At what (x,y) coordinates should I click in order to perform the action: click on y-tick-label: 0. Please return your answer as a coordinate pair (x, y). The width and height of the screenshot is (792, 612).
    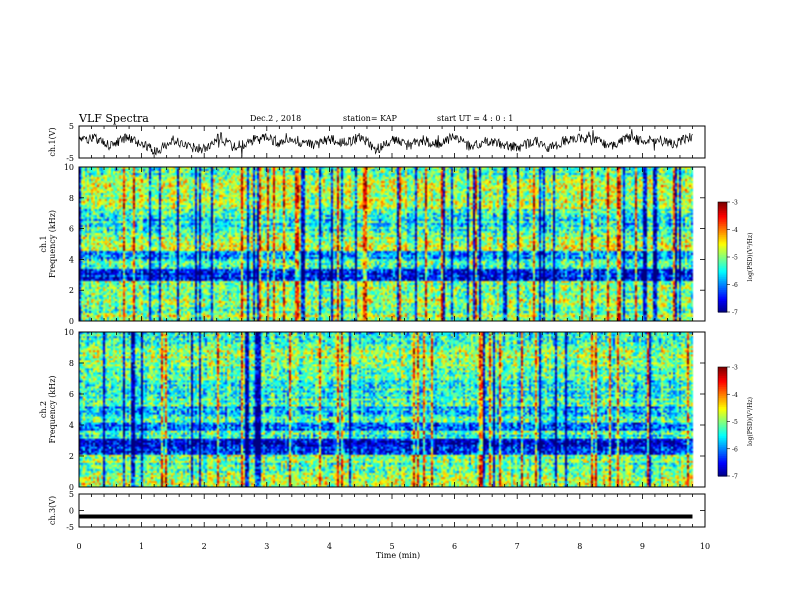
    Looking at the image, I should click on (71, 511).